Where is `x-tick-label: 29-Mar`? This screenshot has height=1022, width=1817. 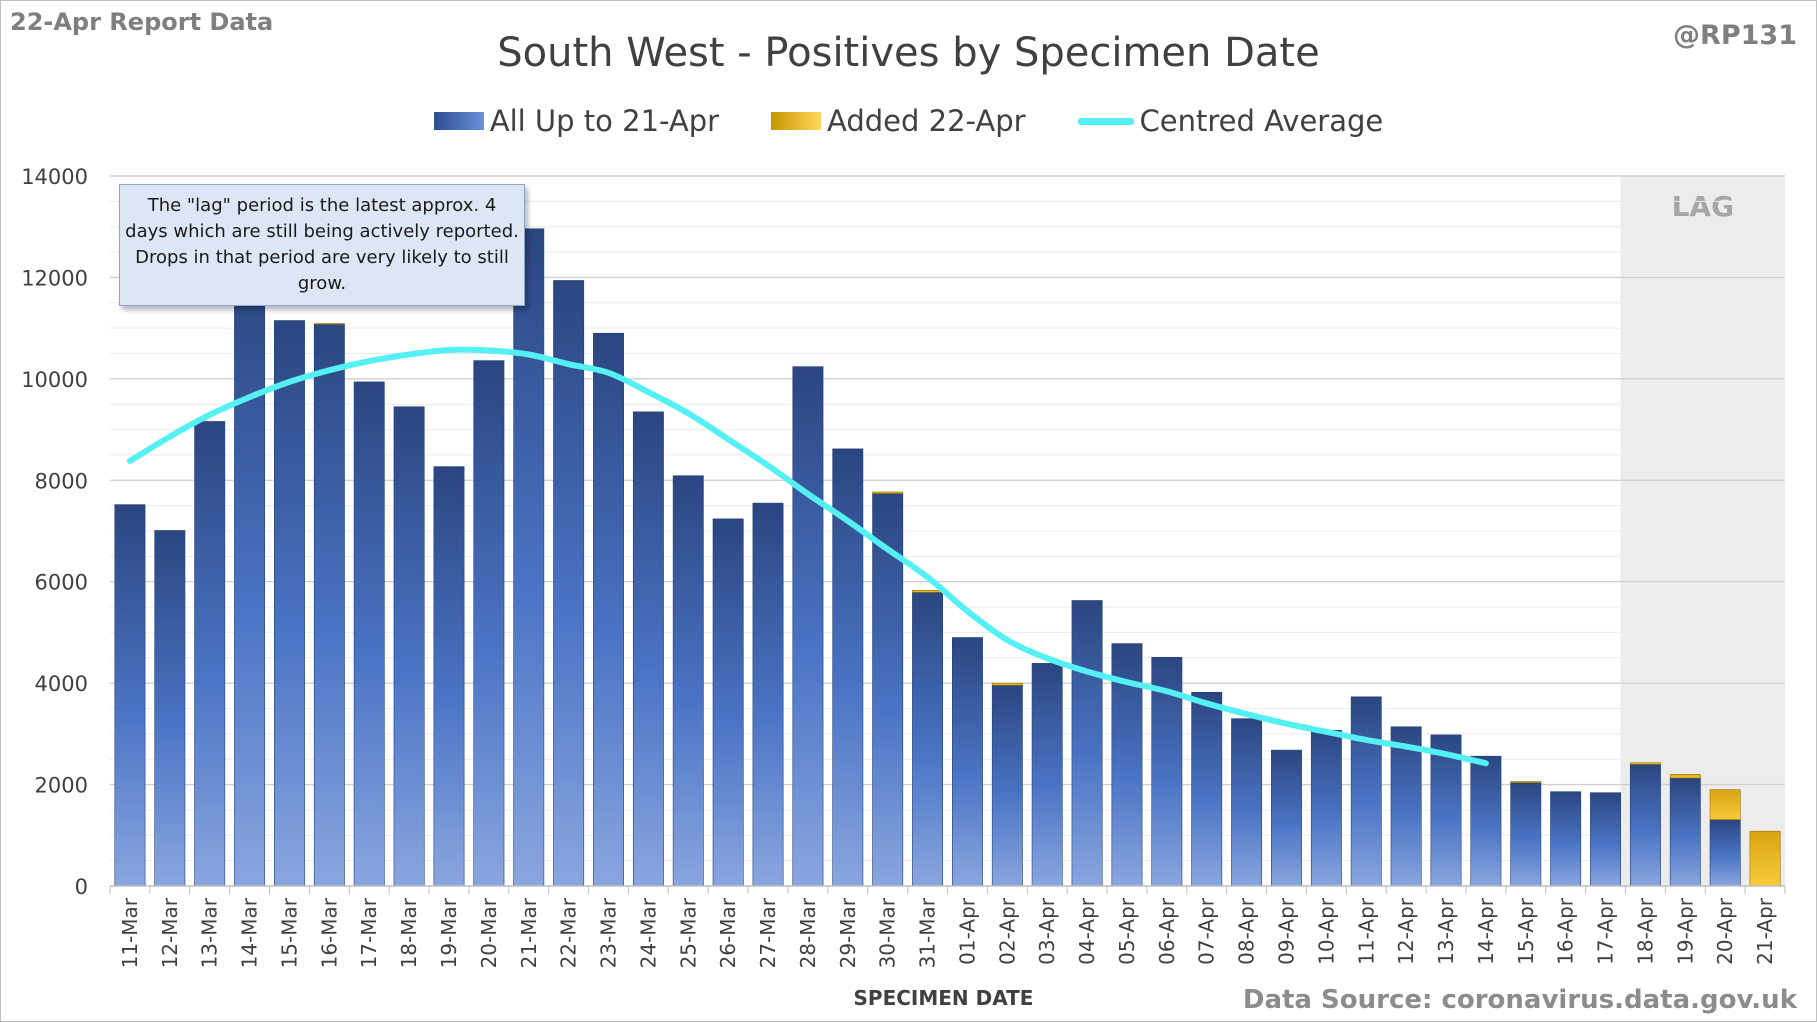
x-tick-label: 29-Mar is located at coordinates (848, 932).